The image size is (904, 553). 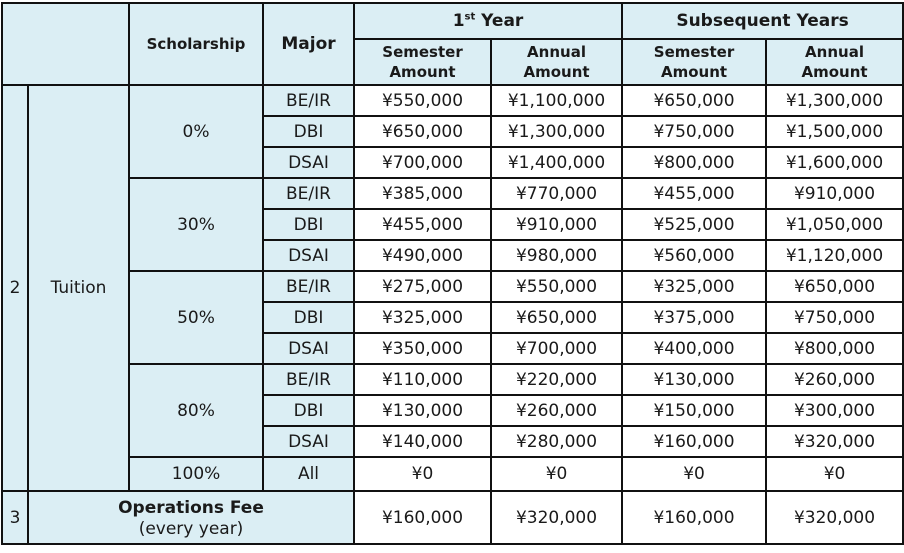 I want to click on scholarship-cell: 0%, so click(x=196, y=131).